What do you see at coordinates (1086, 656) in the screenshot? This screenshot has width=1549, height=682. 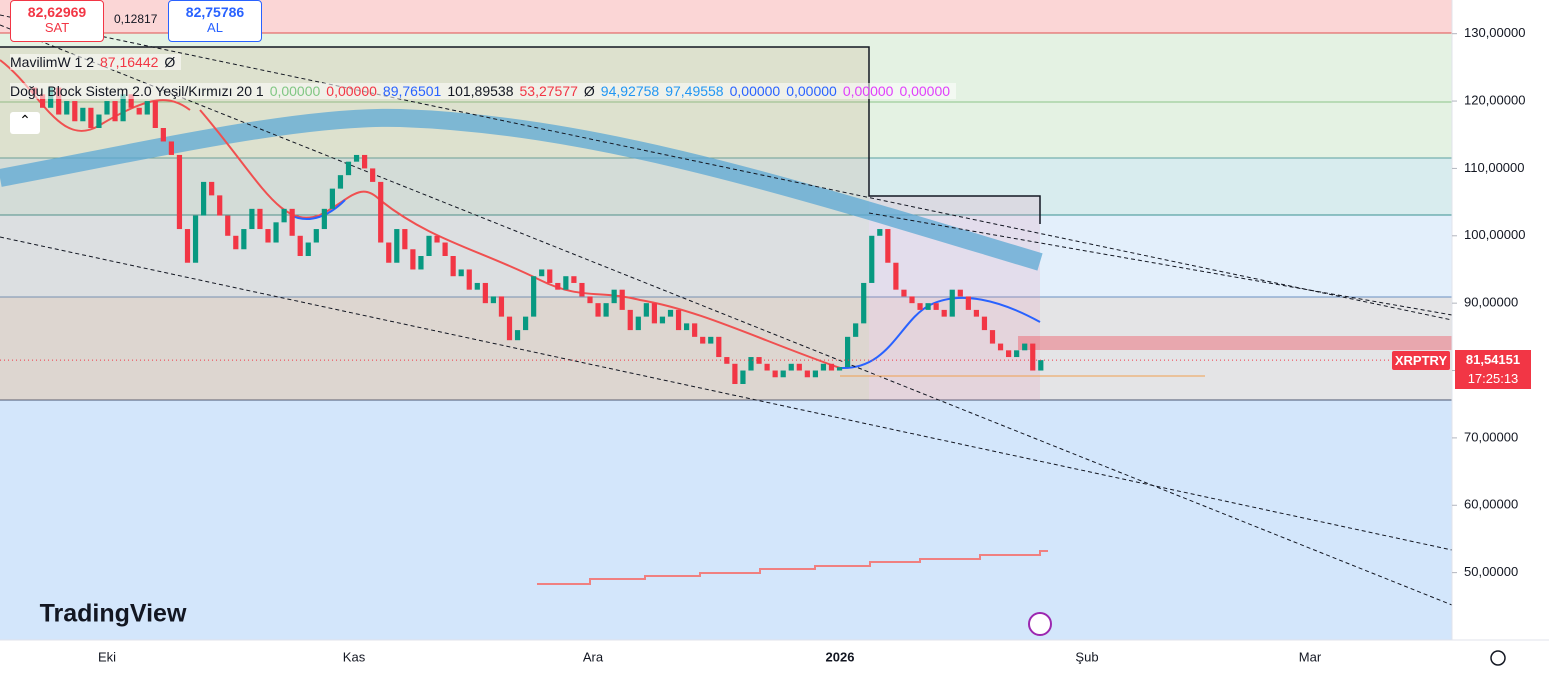 I see `x-tick-label: Şub` at bounding box center [1086, 656].